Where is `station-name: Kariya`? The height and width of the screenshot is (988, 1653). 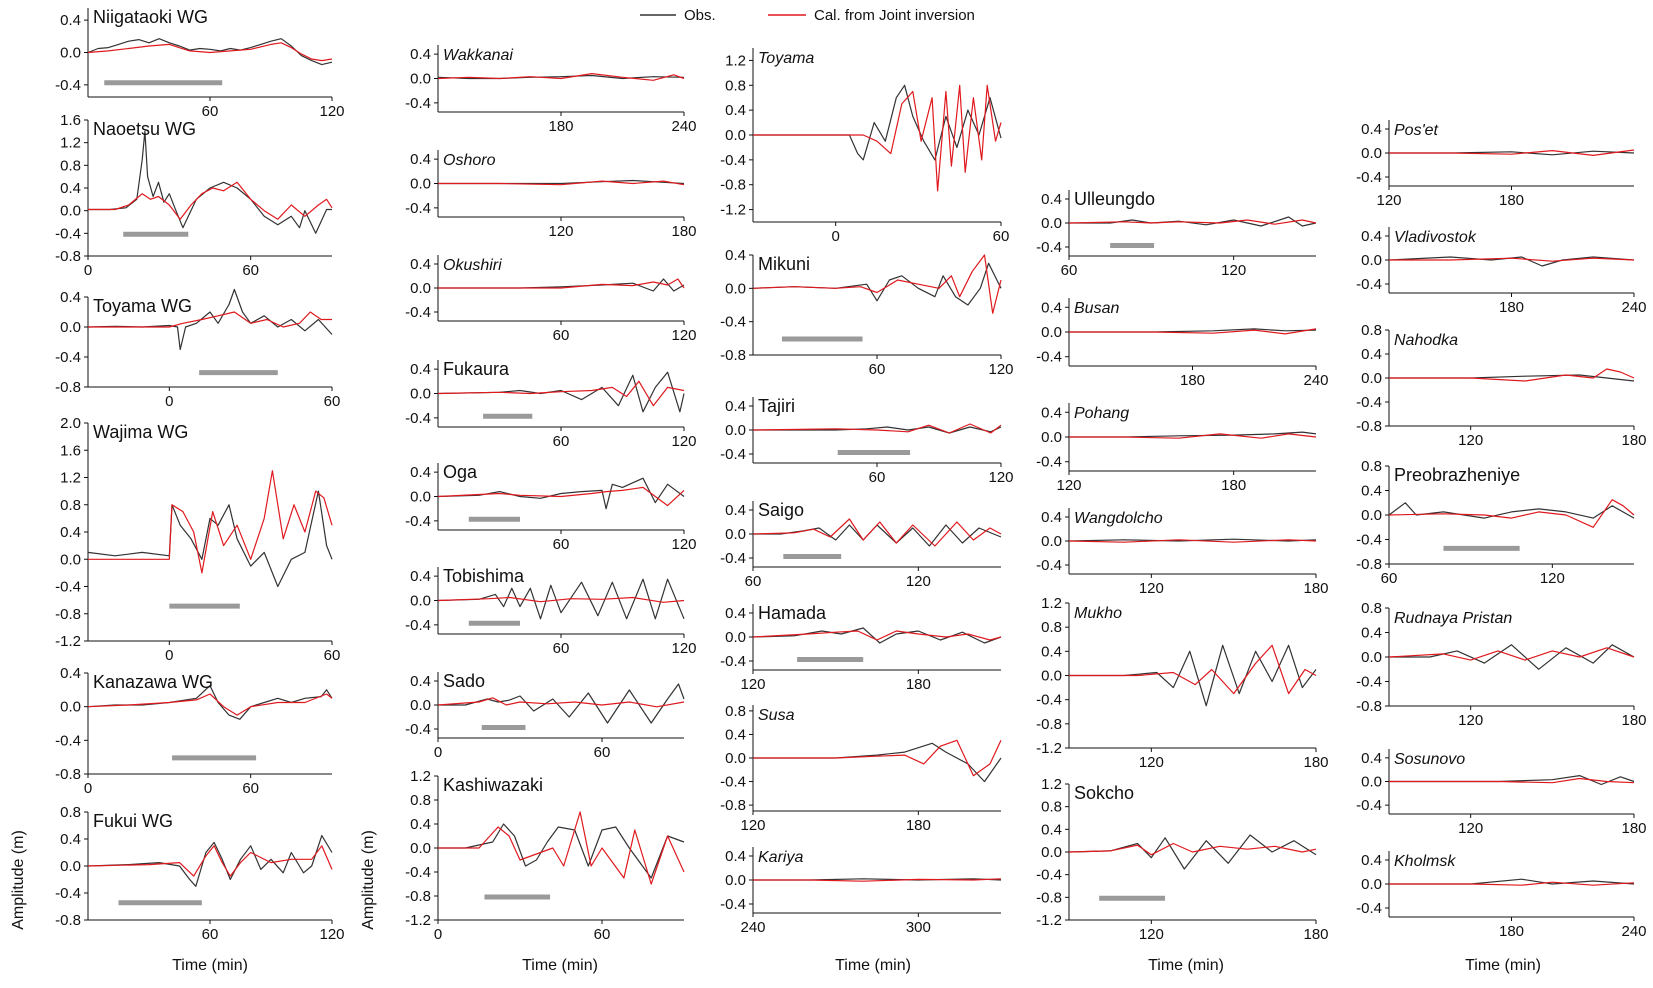
station-name: Kariya is located at coordinates (780, 857).